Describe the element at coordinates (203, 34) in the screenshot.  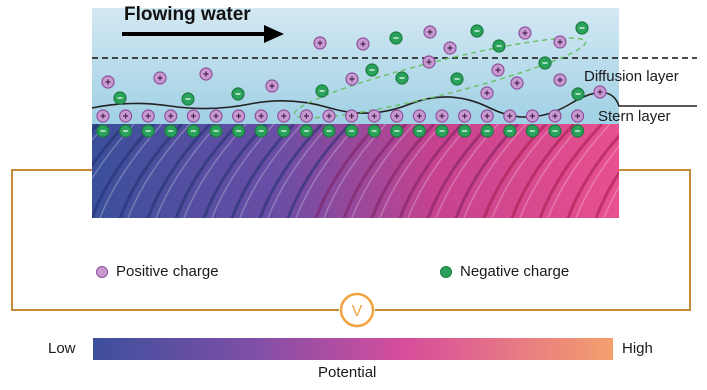
I see `flow-arrow` at that location.